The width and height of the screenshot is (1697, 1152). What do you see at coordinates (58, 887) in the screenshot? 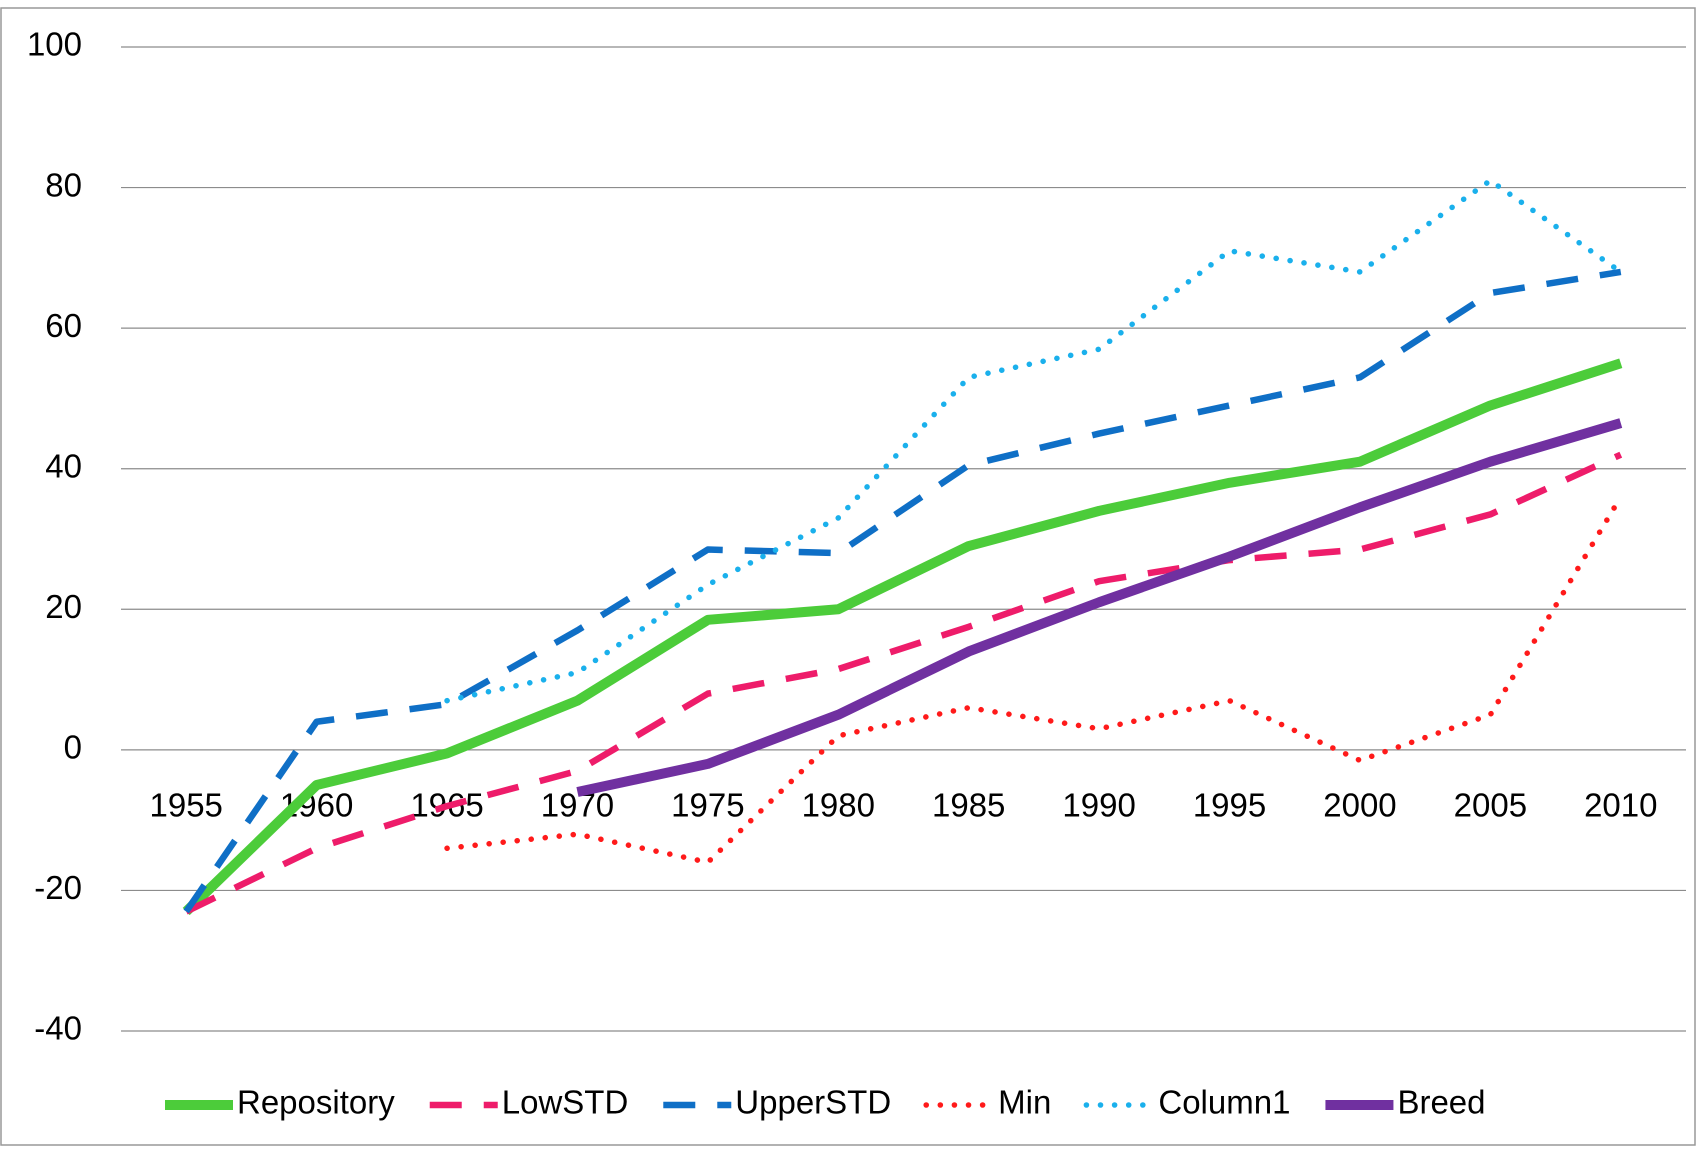
I see `y-tick-label: -20` at bounding box center [58, 887].